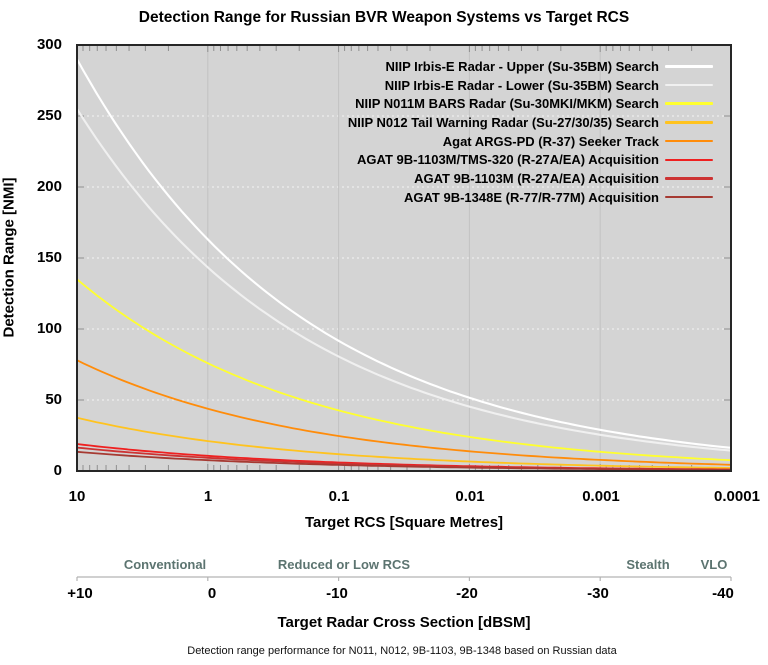 The image size is (768, 665). I want to click on dbsm-tick-p10: +10, so click(80, 593).